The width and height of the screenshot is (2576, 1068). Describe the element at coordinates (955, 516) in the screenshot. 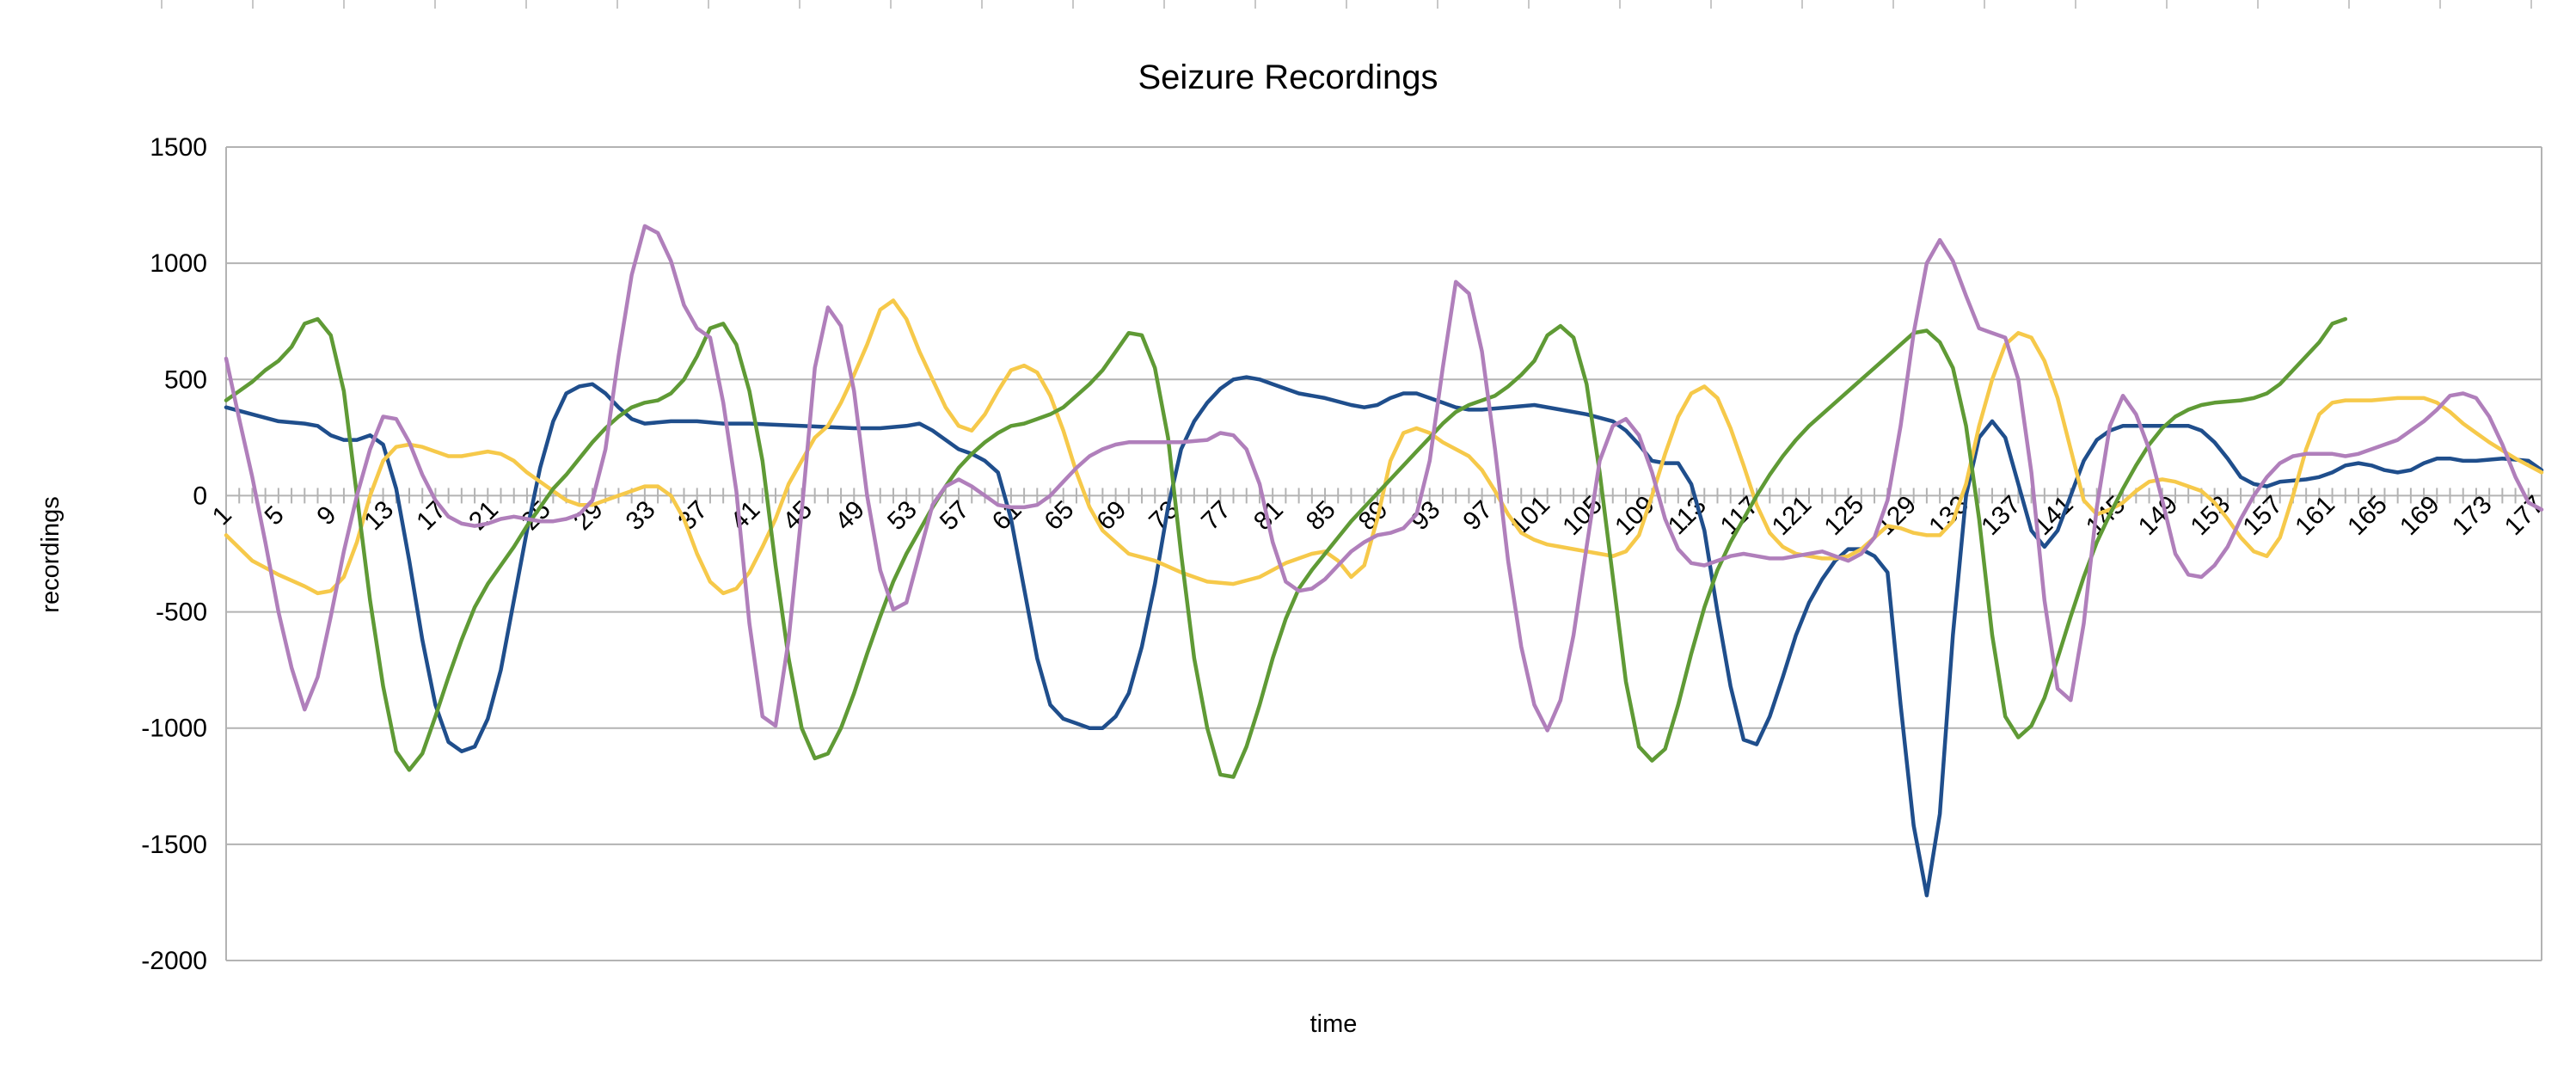

I see `x-tick-label: 57` at that location.